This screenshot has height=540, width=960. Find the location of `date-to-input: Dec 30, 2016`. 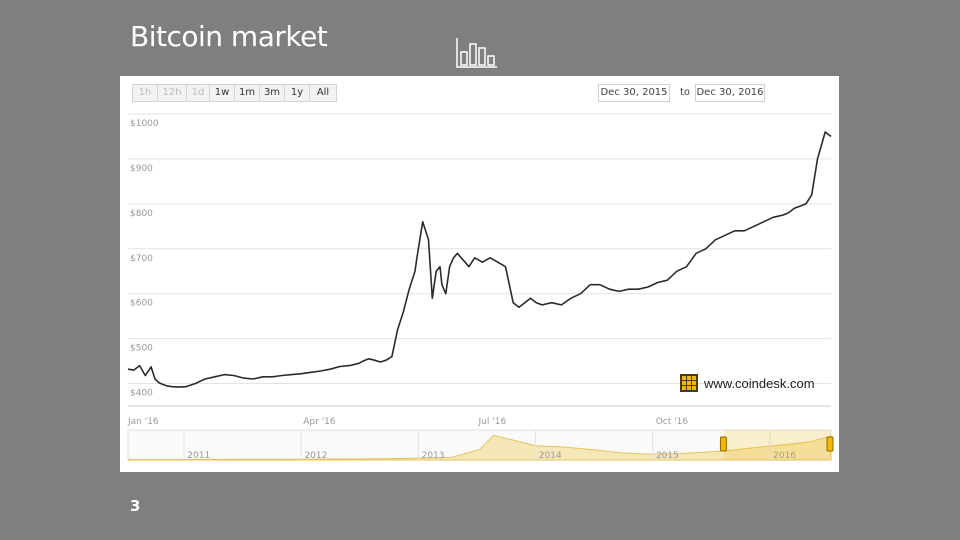

date-to-input: Dec 30, 2016 is located at coordinates (730, 93).